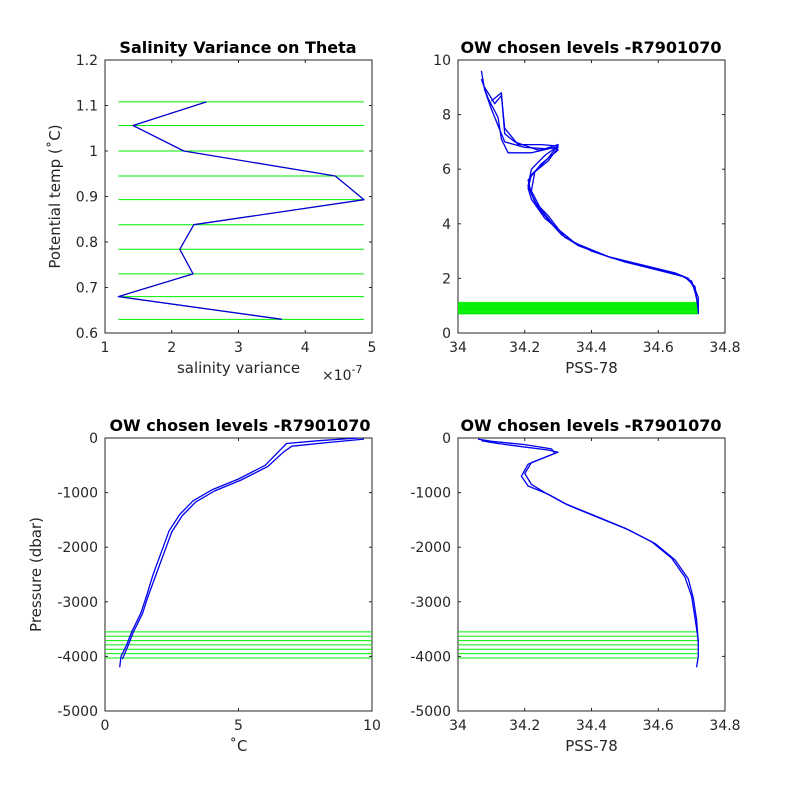 The image size is (800, 800). I want to click on y-tick-label: 0.9, so click(87, 198).